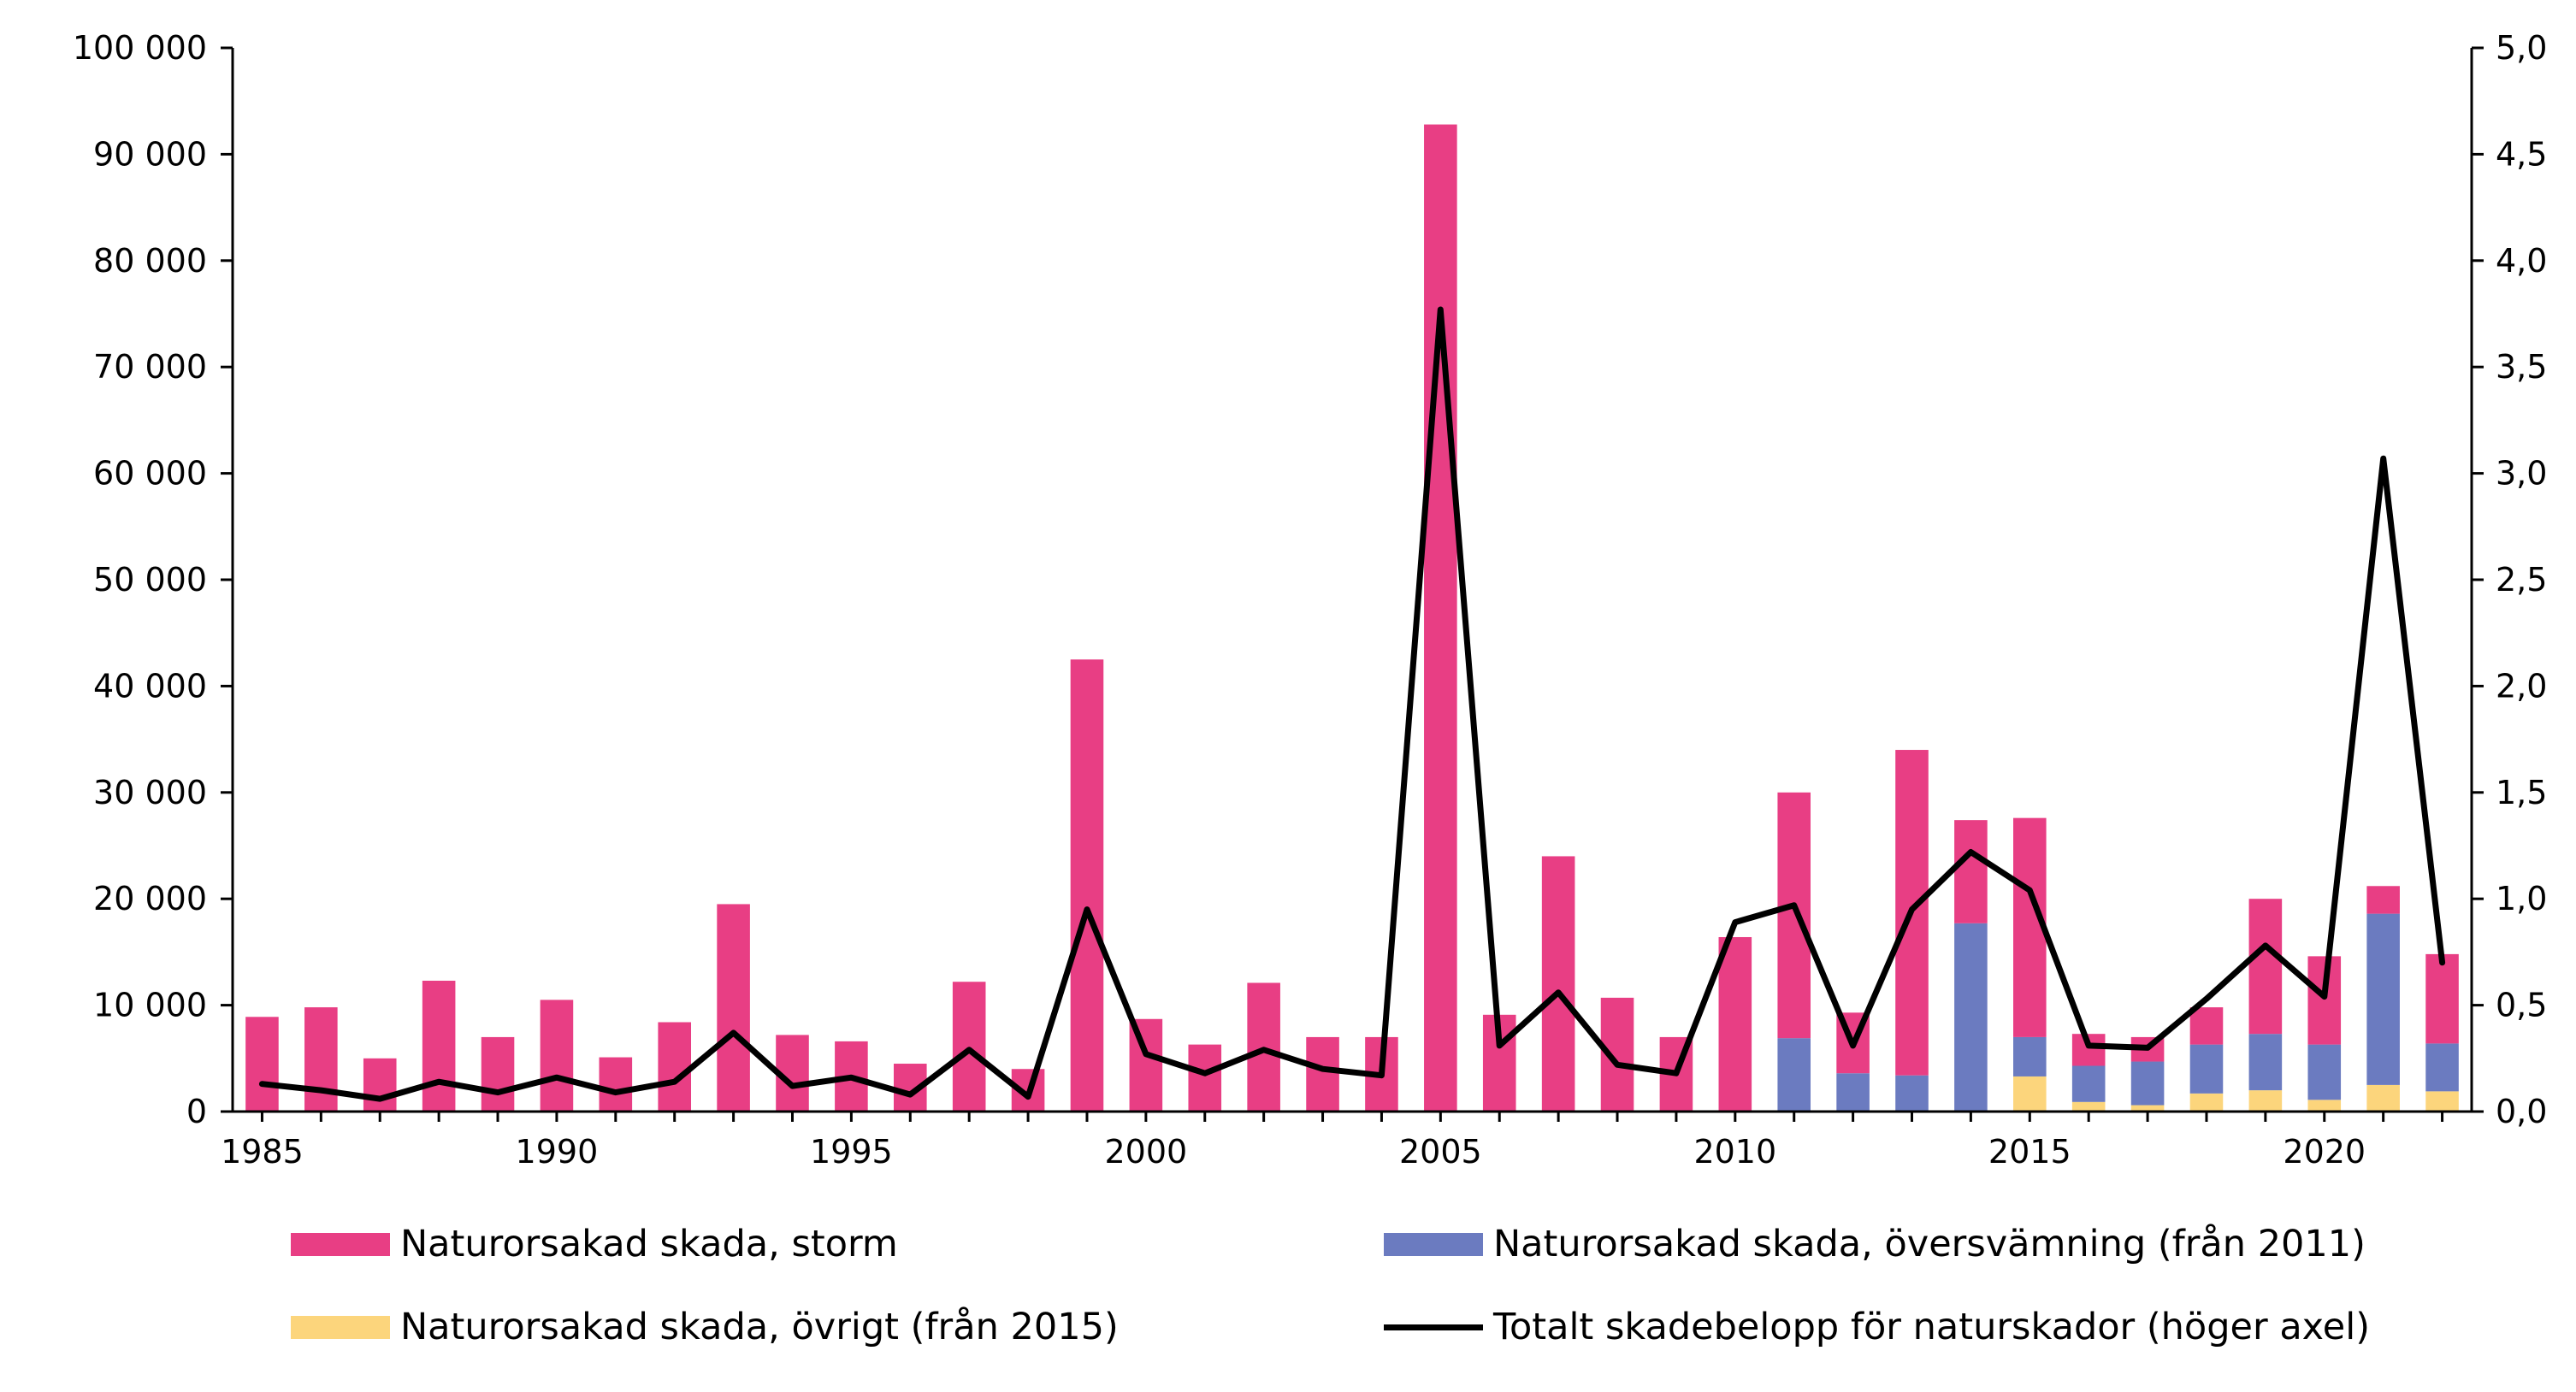 The width and height of the screenshot is (2576, 1392). Describe the element at coordinates (1440, 618) in the screenshot. I see `bar-storm-2005` at that location.